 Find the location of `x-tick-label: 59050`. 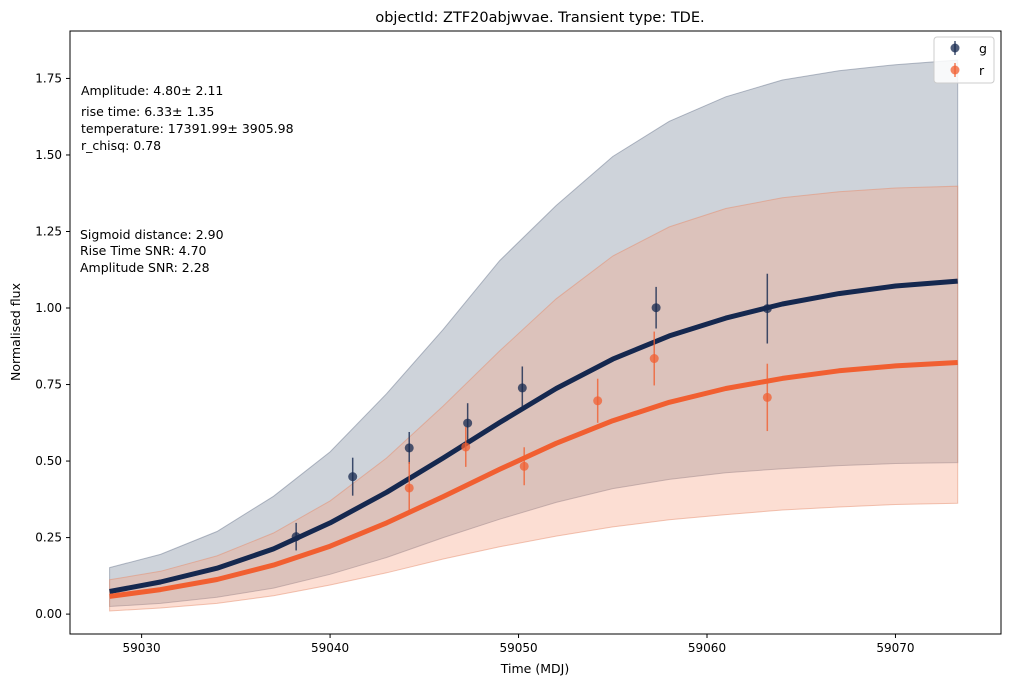

x-tick-label: 59050 is located at coordinates (518, 648).